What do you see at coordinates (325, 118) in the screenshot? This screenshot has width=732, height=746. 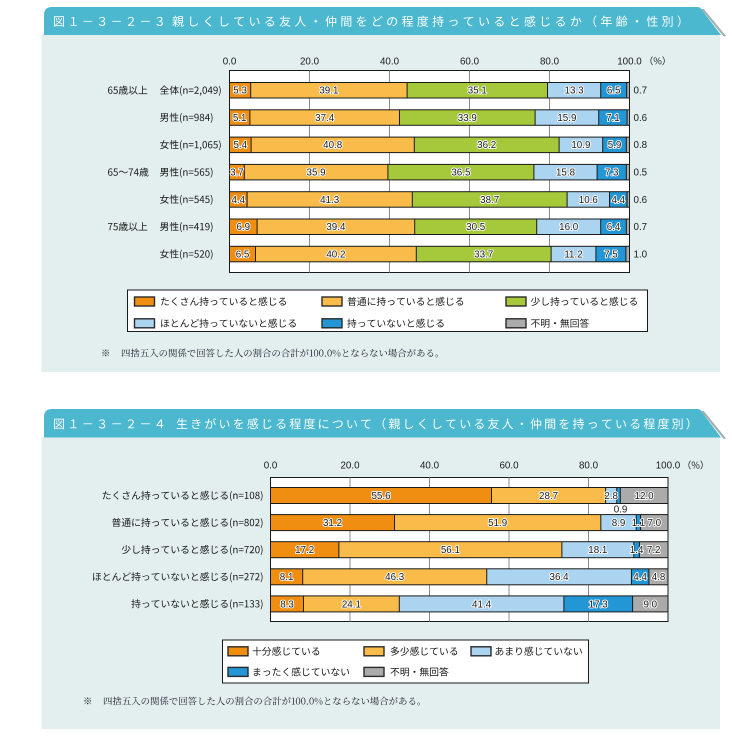 I see `svg-text: 37.4` at bounding box center [325, 118].